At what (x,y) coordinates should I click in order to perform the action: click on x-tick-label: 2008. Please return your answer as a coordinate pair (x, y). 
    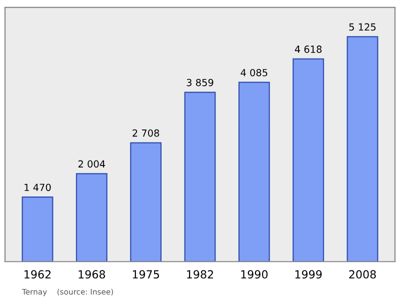
    Looking at the image, I should click on (362, 274).